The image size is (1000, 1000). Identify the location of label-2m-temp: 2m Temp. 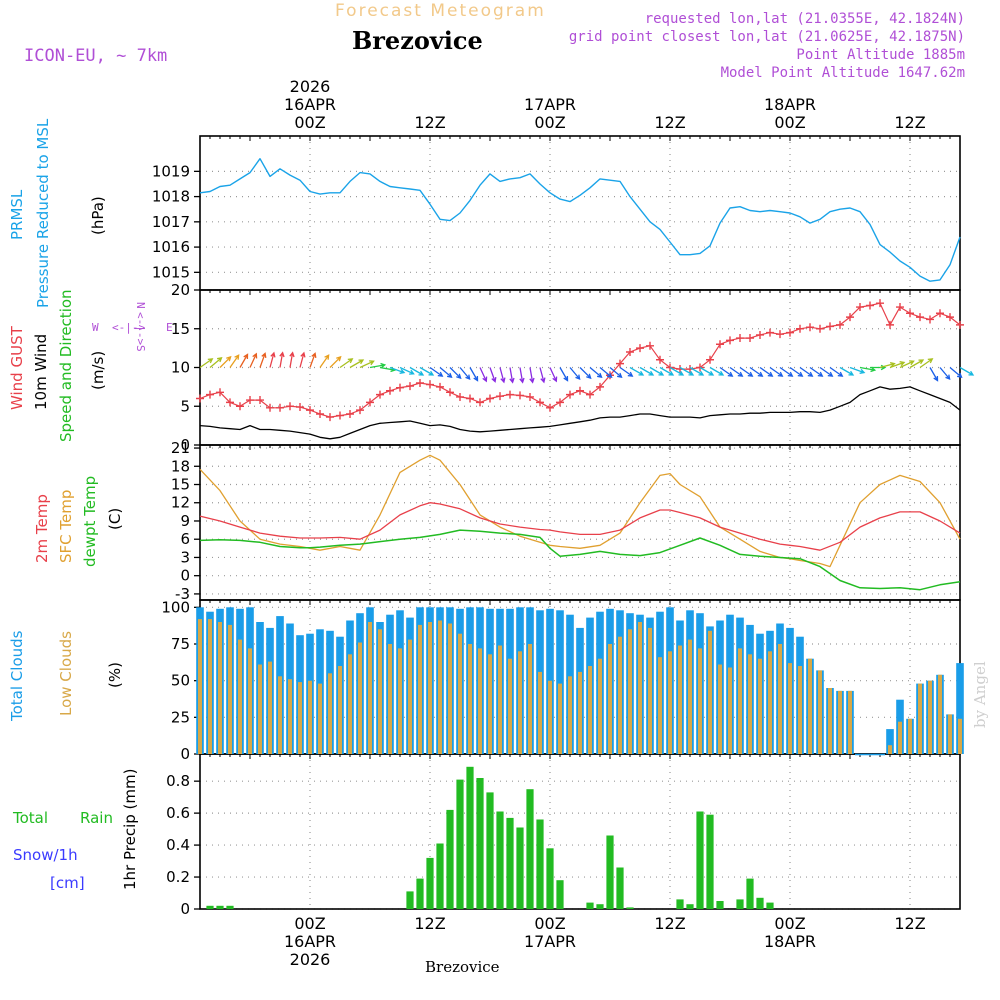
(42, 528).